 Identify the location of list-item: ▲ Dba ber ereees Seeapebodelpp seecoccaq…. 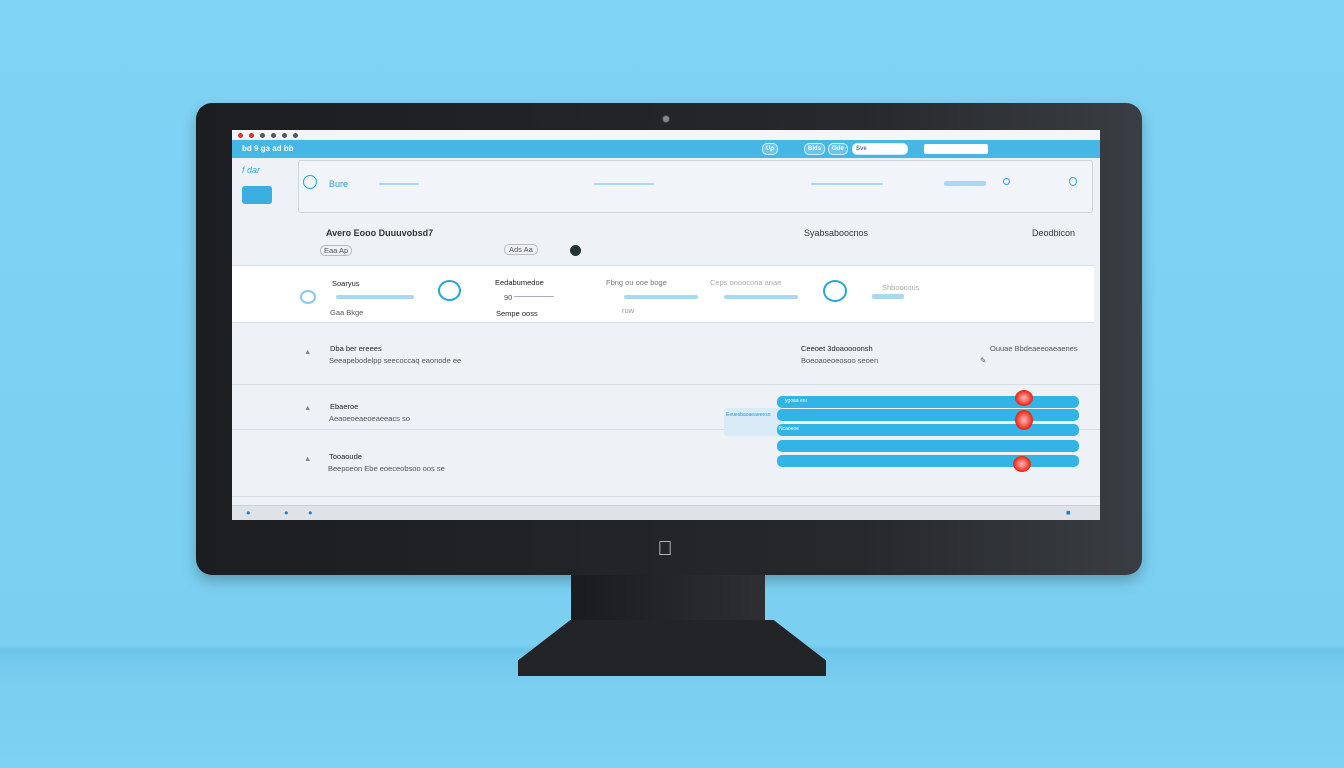
(666, 354).